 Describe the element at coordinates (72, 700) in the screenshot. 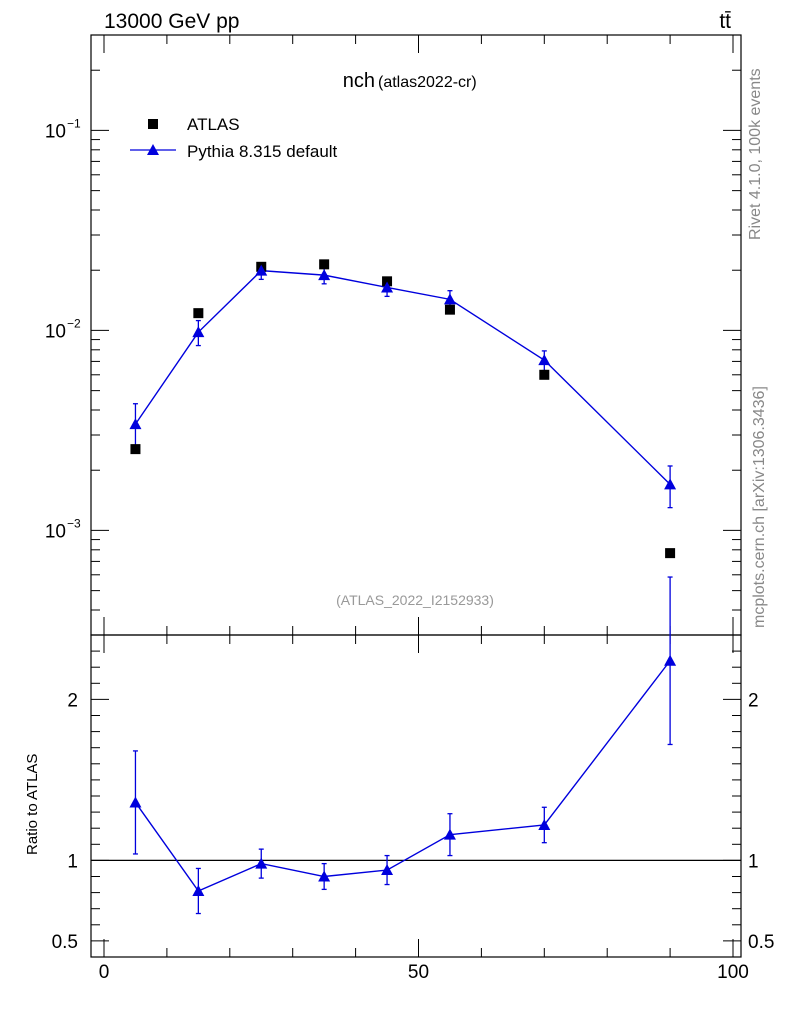

I see `ratio-tick-label-left: 2` at that location.